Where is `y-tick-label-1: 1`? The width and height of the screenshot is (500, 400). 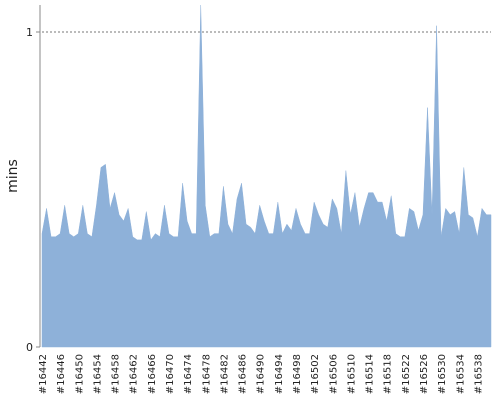
y-tick-label-1: 1 is located at coordinates (29, 32).